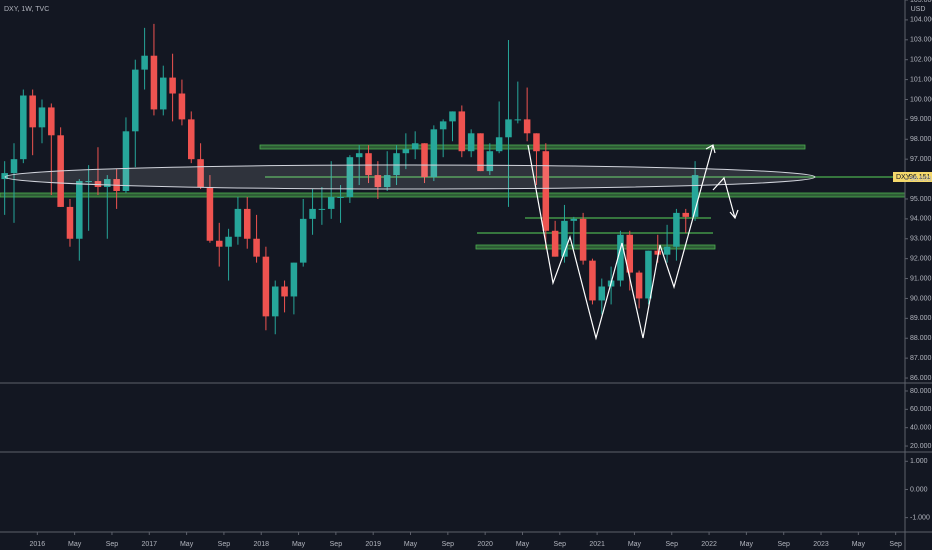 The width and height of the screenshot is (932, 550). I want to click on x-tick-label: 2018, so click(261, 544).